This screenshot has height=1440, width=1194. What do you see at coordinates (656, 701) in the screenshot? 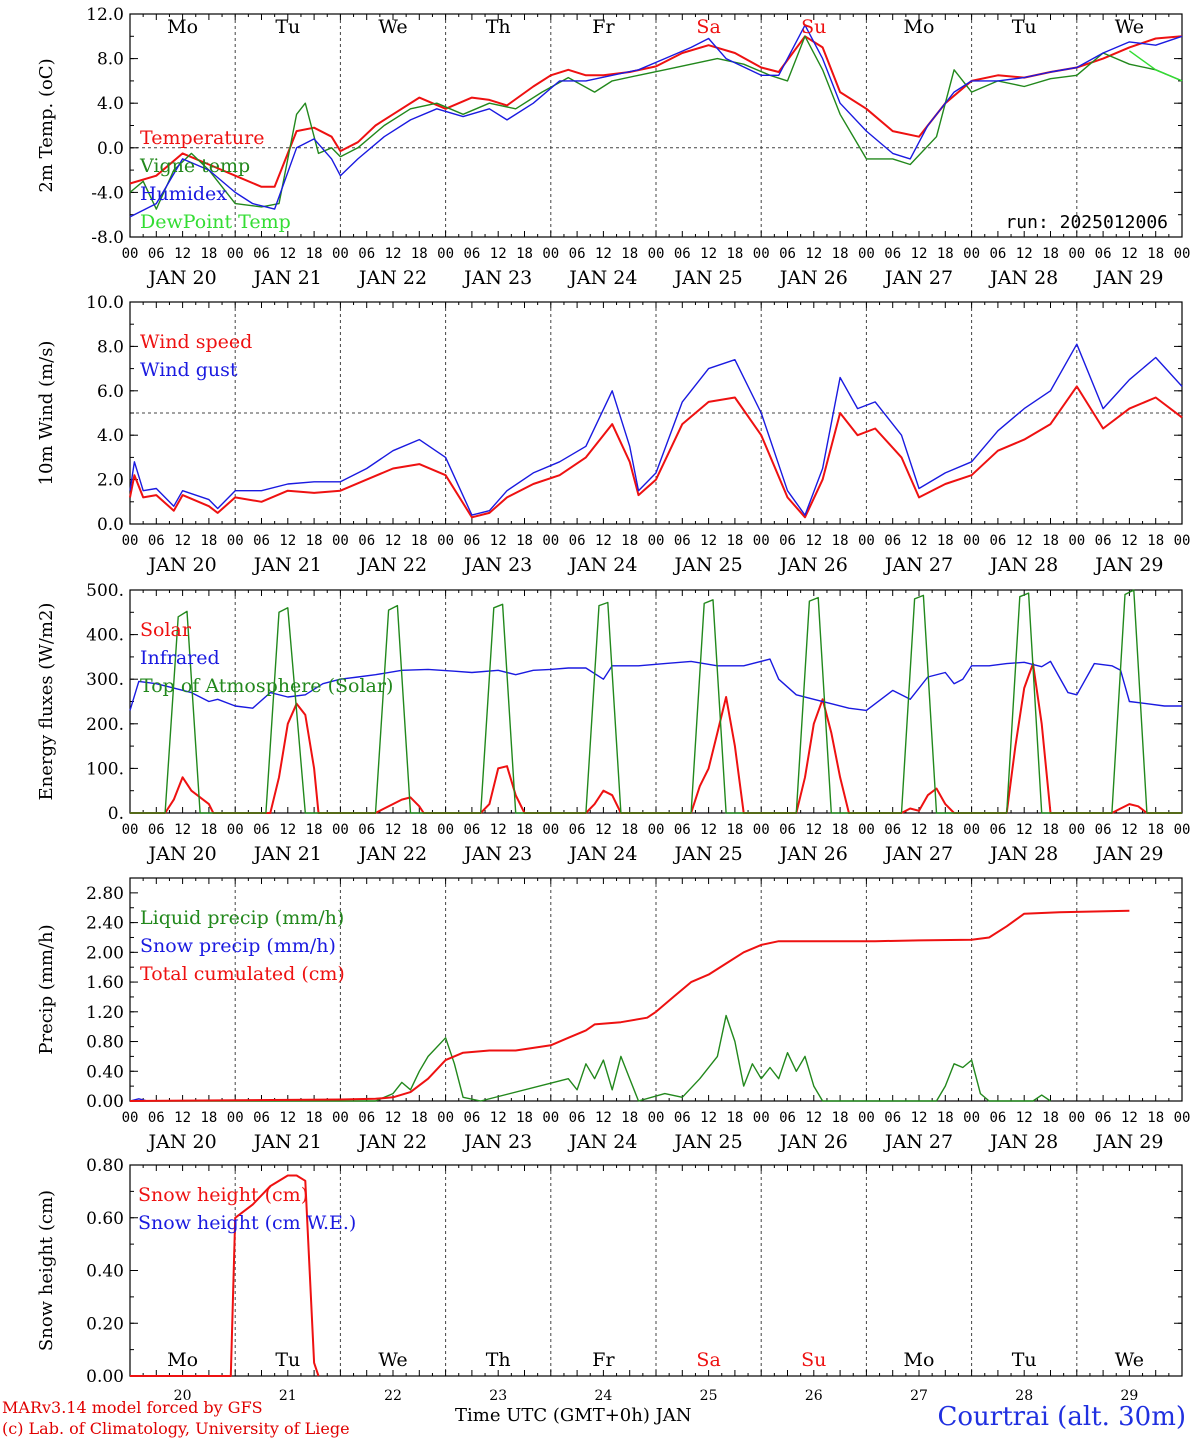
I see `plot-frame-fluxes` at bounding box center [656, 701].